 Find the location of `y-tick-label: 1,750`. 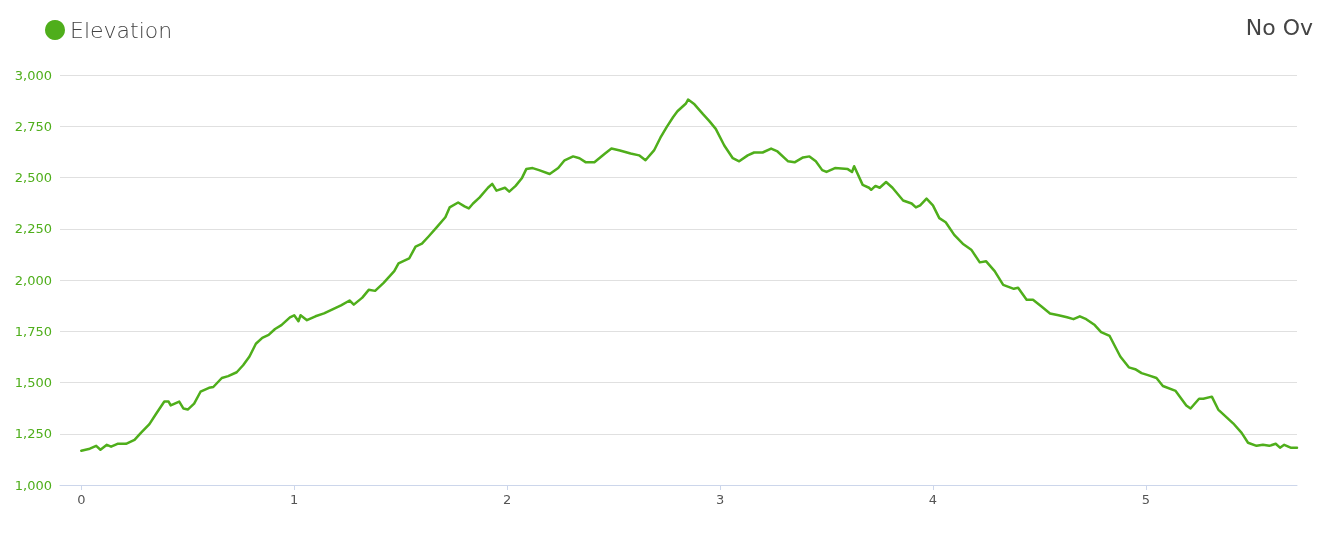

y-tick-label: 1,750 is located at coordinates (33, 331).